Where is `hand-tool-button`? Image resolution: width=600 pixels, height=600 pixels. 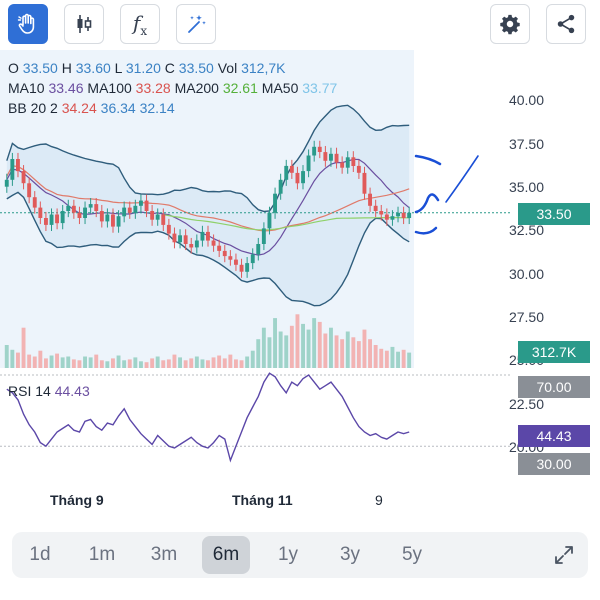
hand-tool-button is located at coordinates (28, 24).